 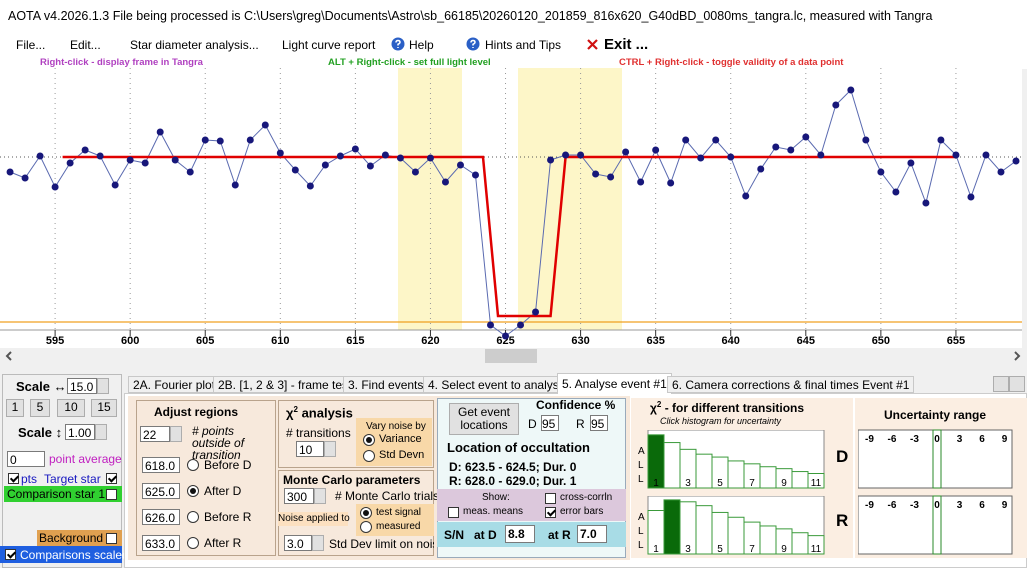 I want to click on input: 1.00, so click(x=80, y=432).